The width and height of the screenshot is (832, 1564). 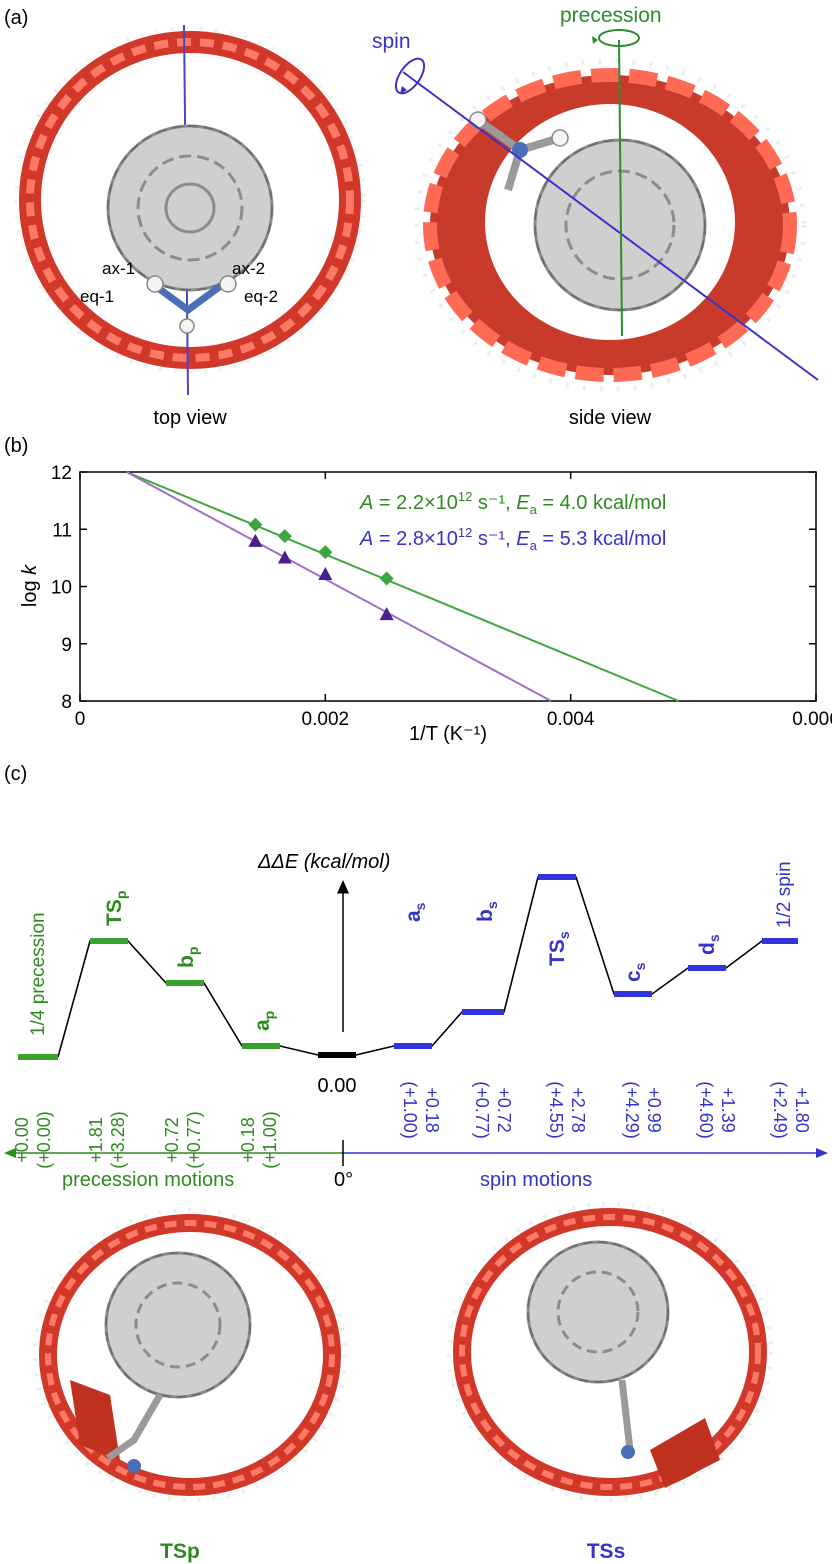 I want to click on state-name-as: as, so click(x=415, y=912).